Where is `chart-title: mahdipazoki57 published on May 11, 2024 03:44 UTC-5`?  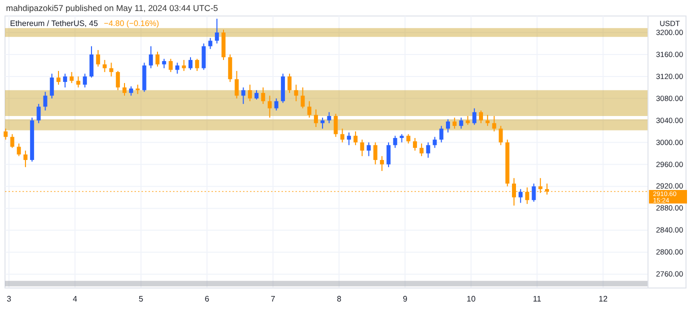
chart-title: mahdipazoki57 published on May 11, 2024 03:44 UTC-5 is located at coordinates (112, 8).